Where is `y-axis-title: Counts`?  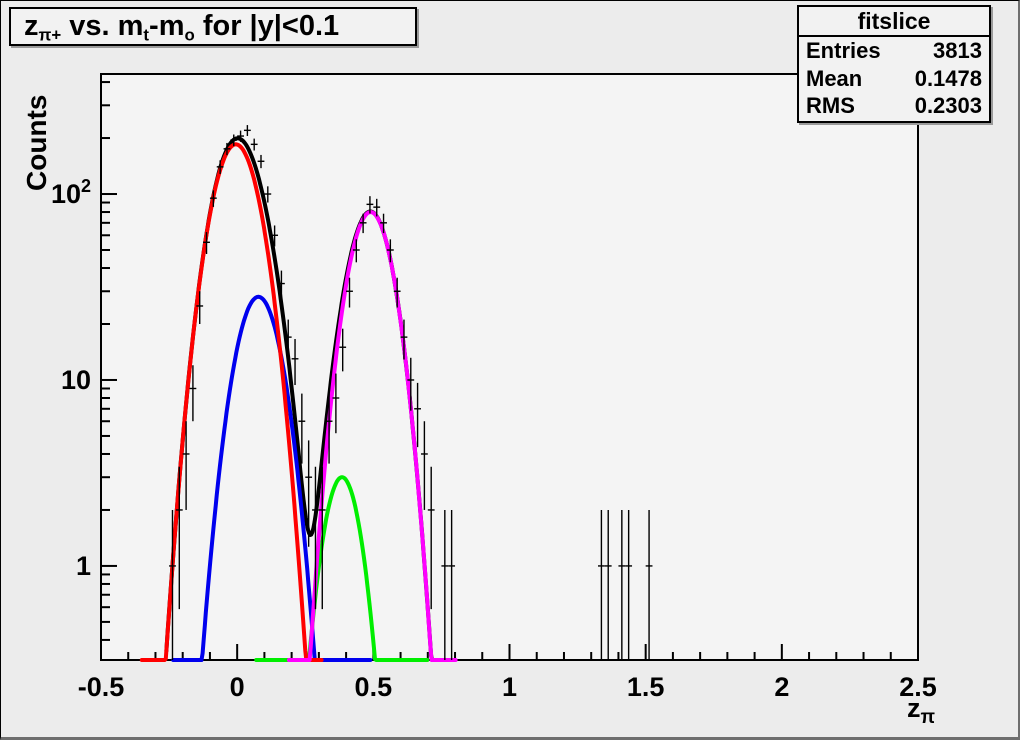
y-axis-title: Counts is located at coordinates (36, 143).